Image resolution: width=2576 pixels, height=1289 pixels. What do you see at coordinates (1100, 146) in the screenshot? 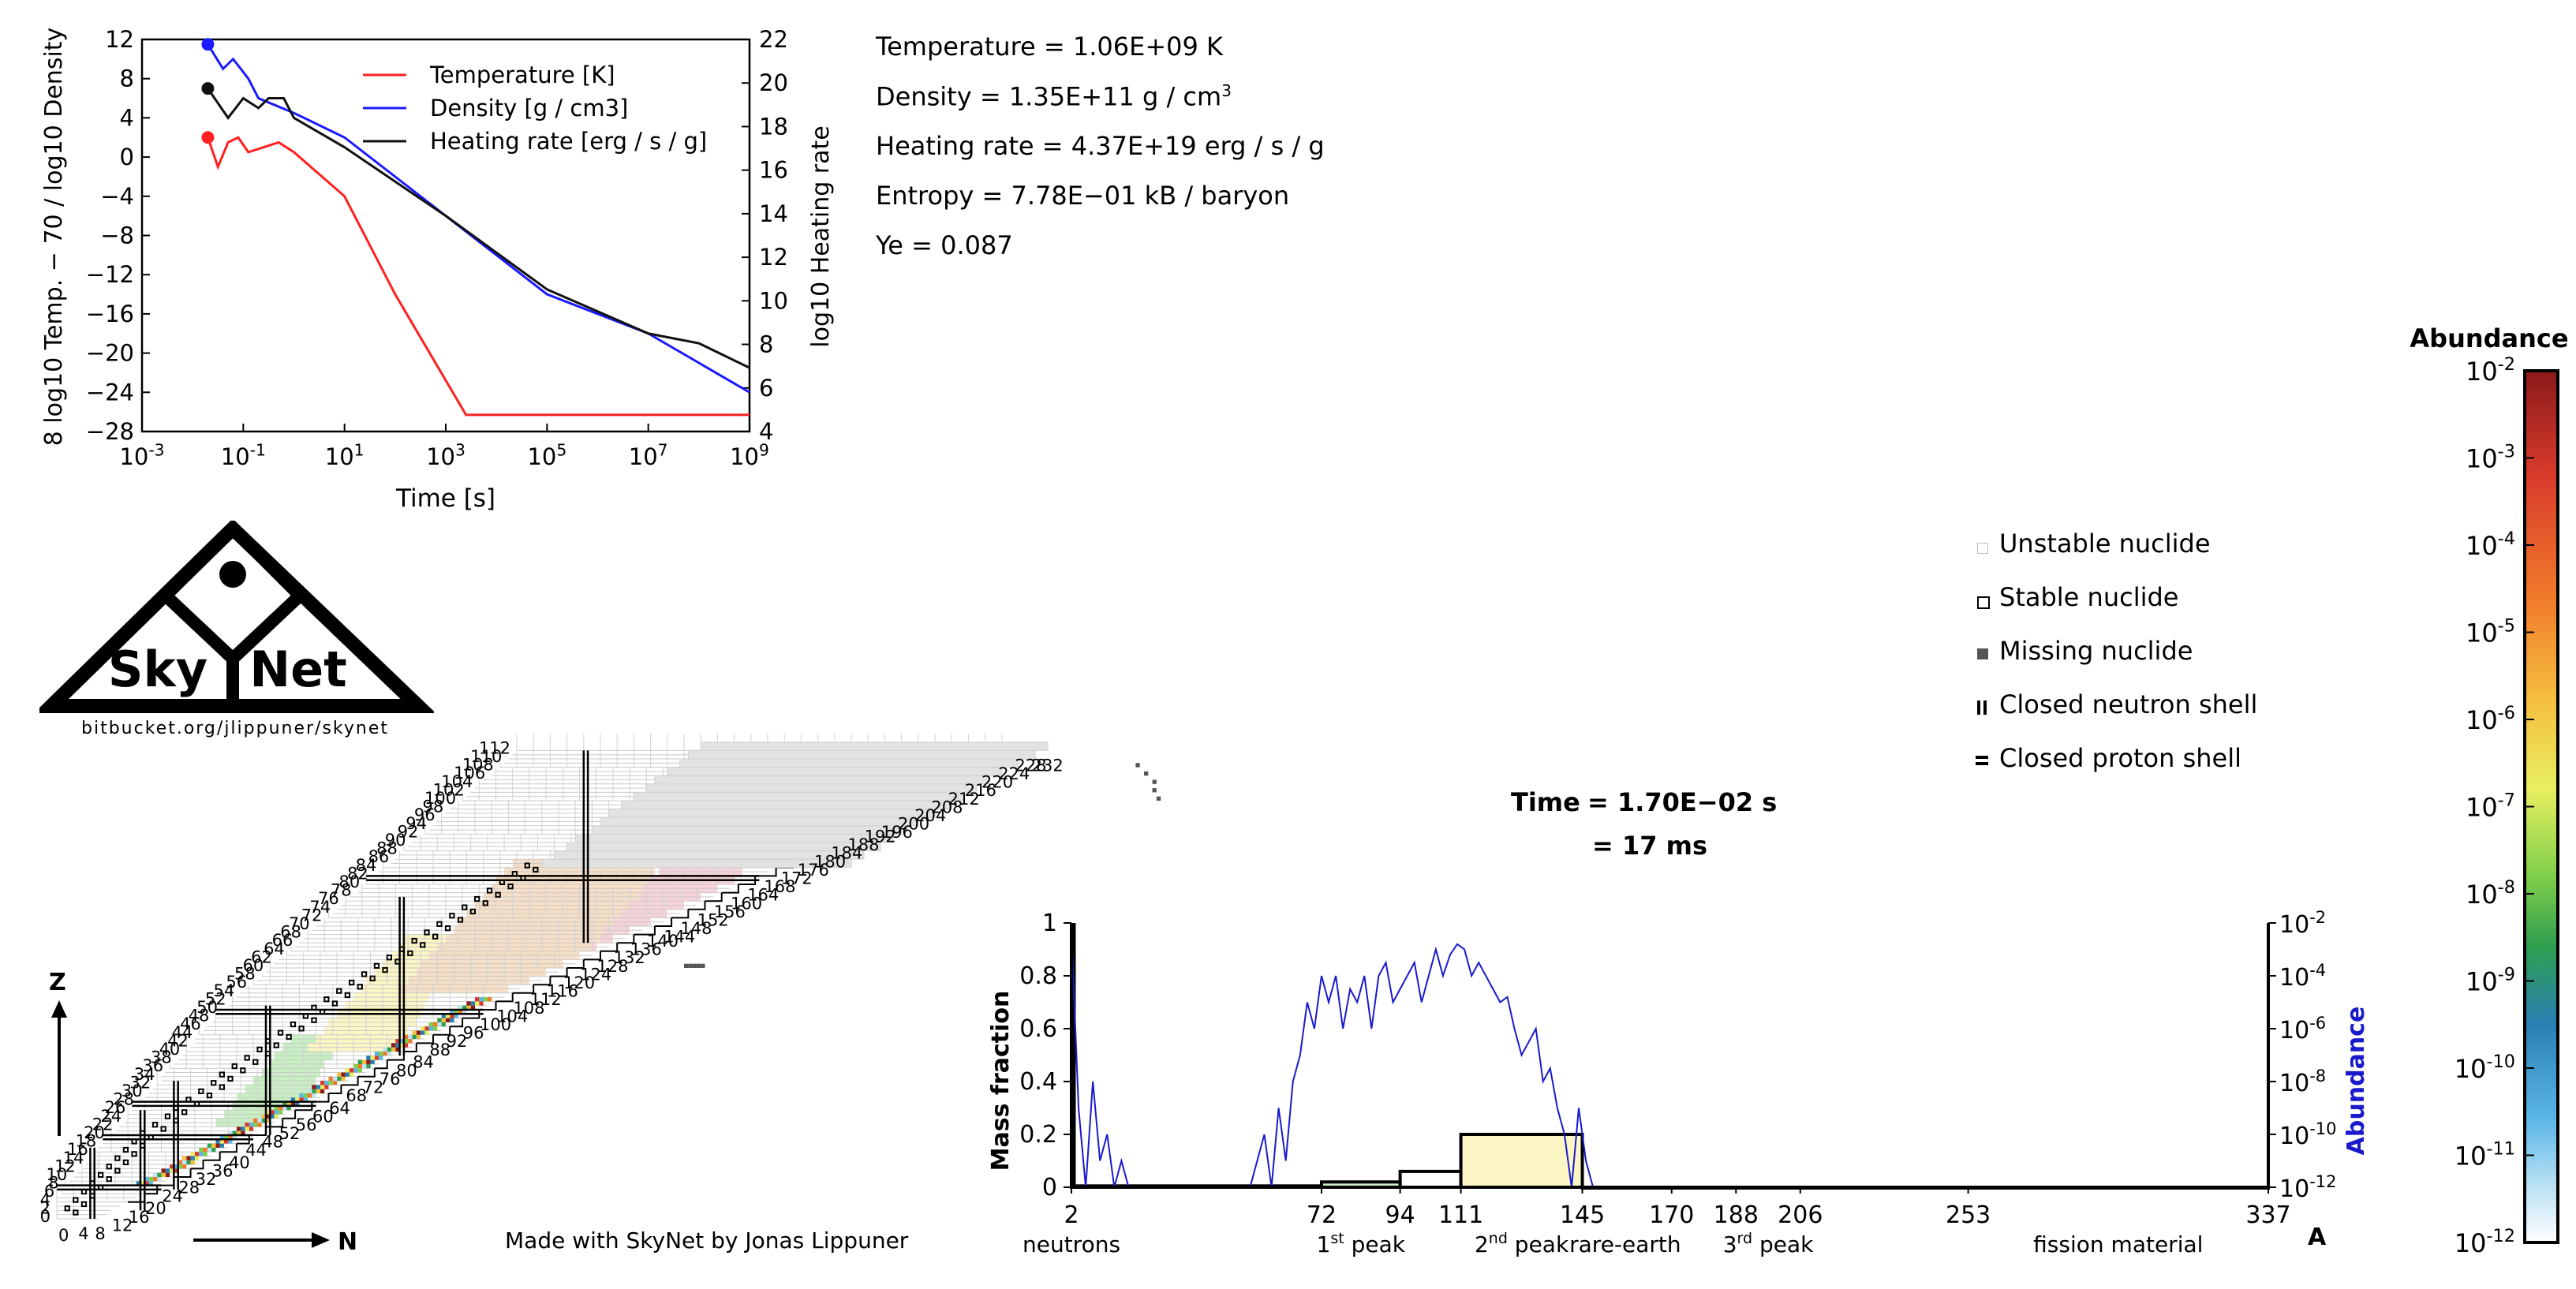
I see `state-heating: Heating rate = 4.37E+19 erg / s / g` at bounding box center [1100, 146].